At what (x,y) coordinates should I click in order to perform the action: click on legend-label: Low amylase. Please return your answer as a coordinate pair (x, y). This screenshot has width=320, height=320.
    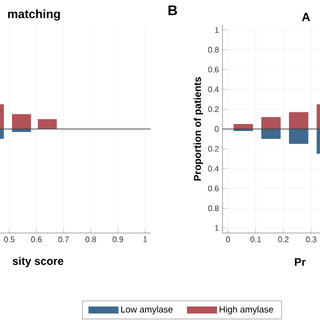
    Looking at the image, I should click on (147, 310).